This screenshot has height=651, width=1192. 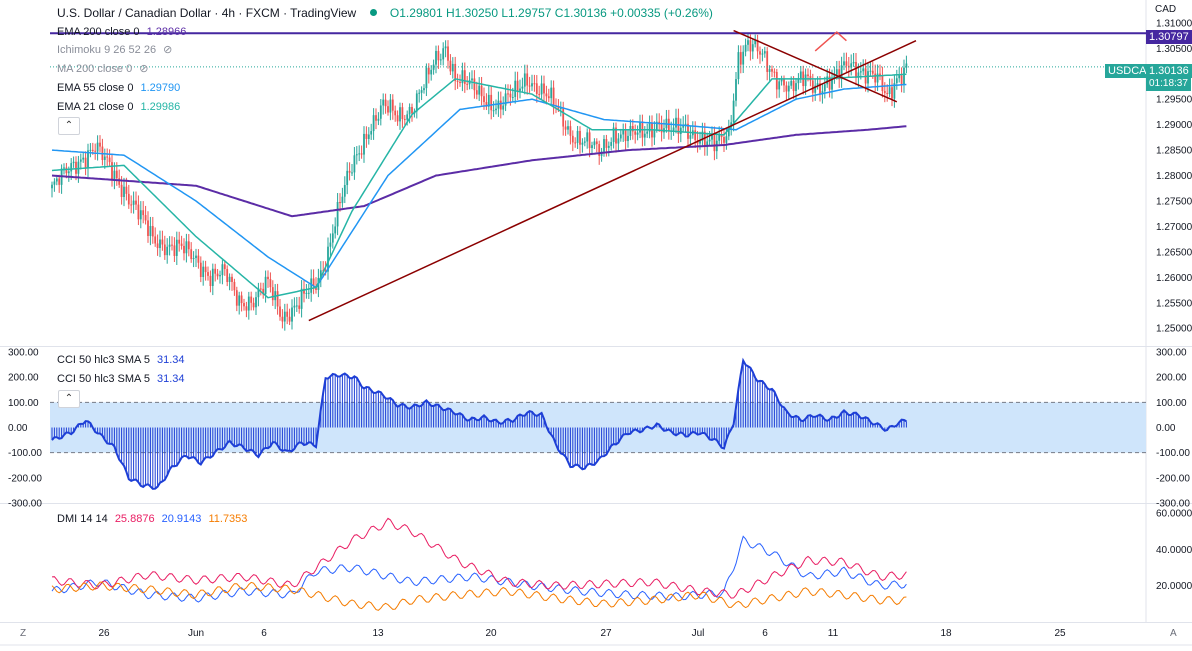 I want to click on legend-dmi: DMI 14 14 25.8876 20.9143 11.7353, so click(x=154, y=519).